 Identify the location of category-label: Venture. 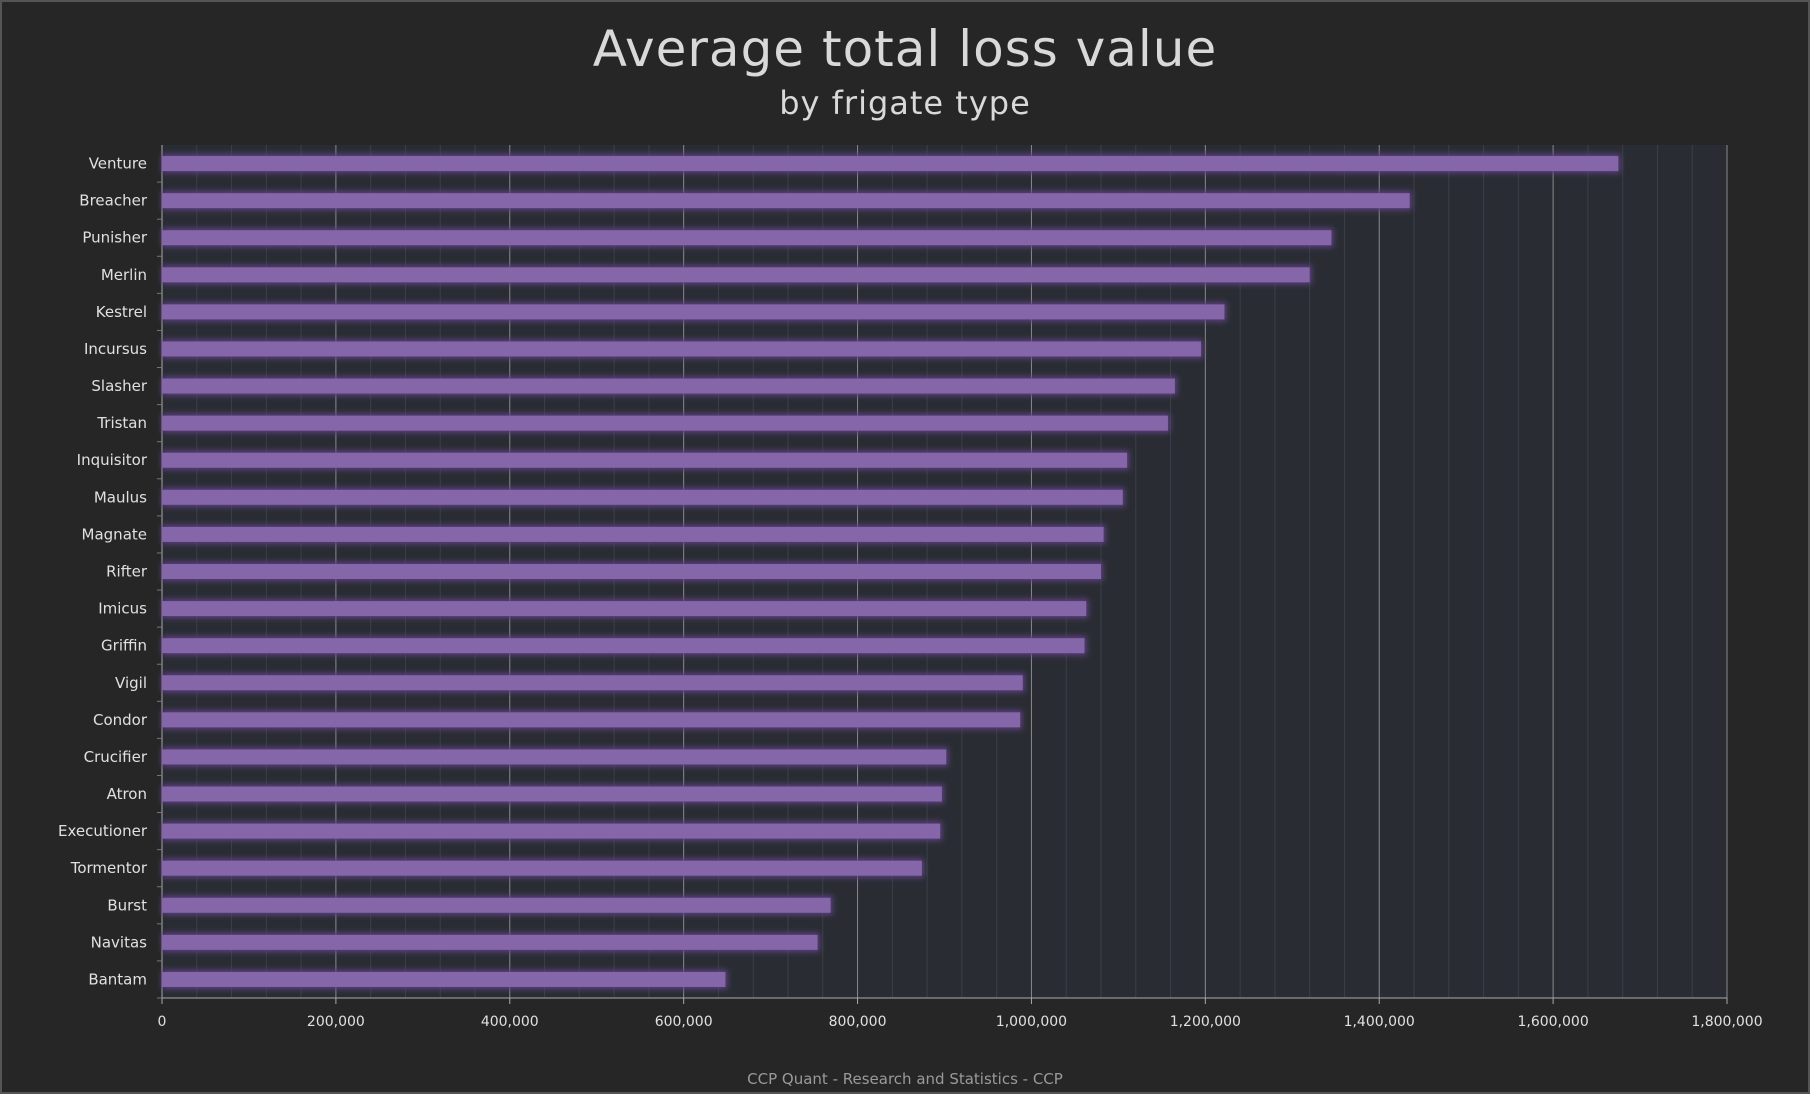
(118, 164).